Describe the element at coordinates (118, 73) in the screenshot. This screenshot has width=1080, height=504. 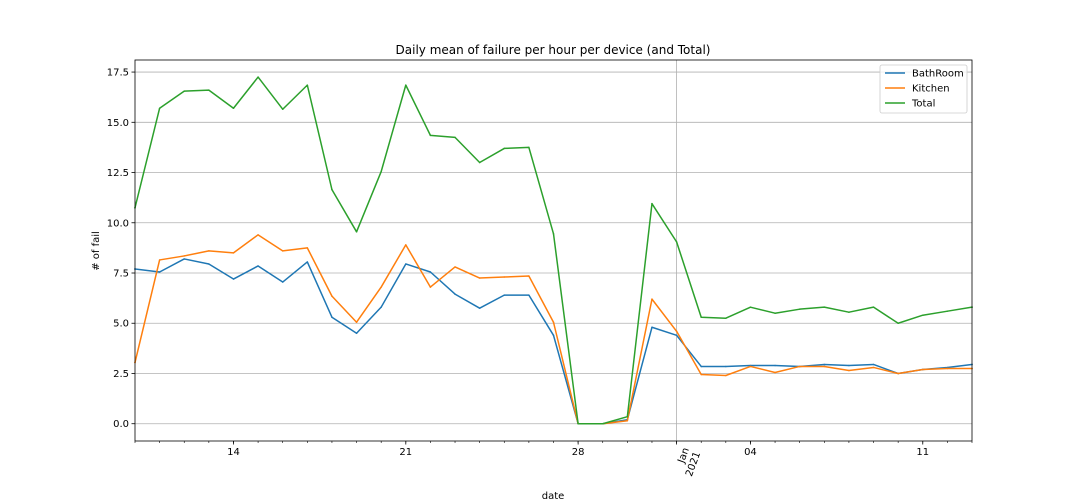
I see `y-tick-label: 17.5` at that location.